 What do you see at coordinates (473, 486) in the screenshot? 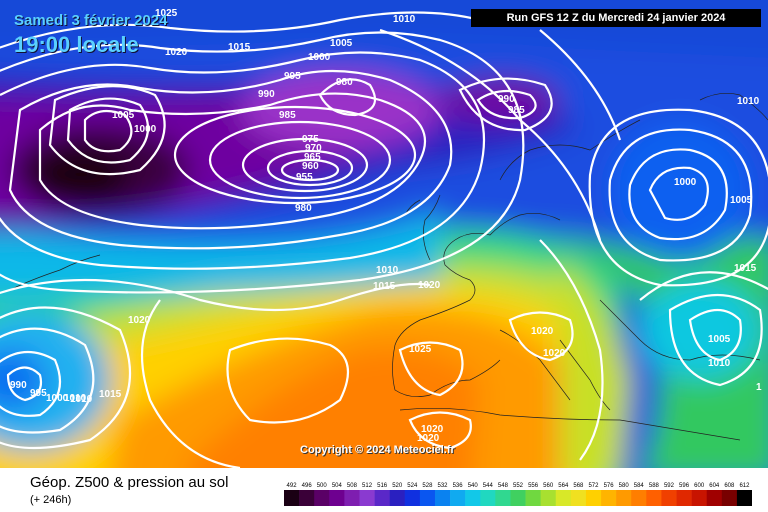
I see `legend-value: 540` at bounding box center [473, 486].